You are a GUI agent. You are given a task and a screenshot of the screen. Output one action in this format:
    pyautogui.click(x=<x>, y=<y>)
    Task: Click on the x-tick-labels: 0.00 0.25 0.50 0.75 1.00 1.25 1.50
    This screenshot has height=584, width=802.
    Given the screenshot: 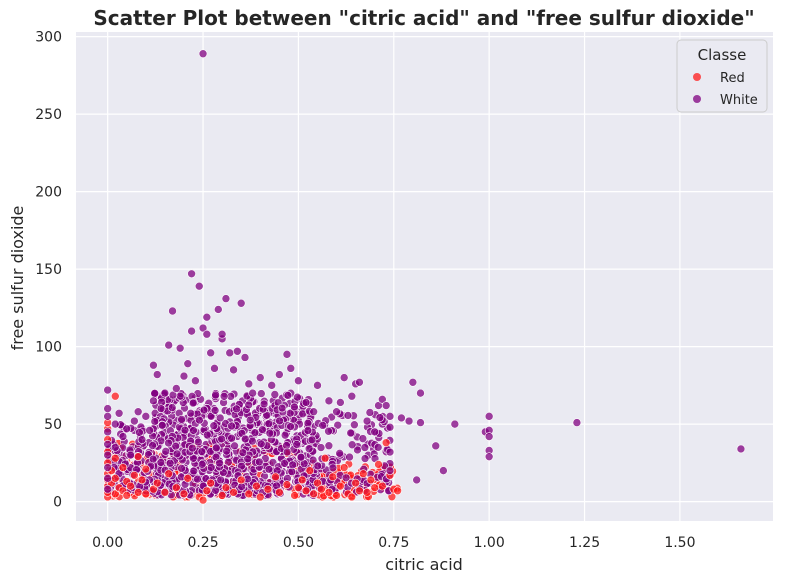 What is the action you would take?
    pyautogui.click(x=393, y=543)
    